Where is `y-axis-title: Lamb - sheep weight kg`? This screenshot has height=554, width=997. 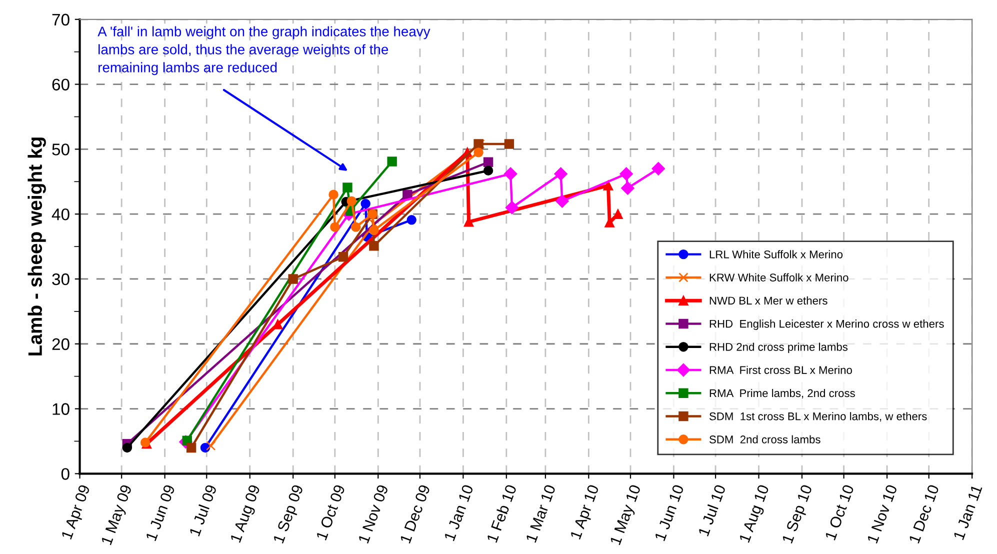 y-axis-title: Lamb - sheep weight kg is located at coordinates (37, 247).